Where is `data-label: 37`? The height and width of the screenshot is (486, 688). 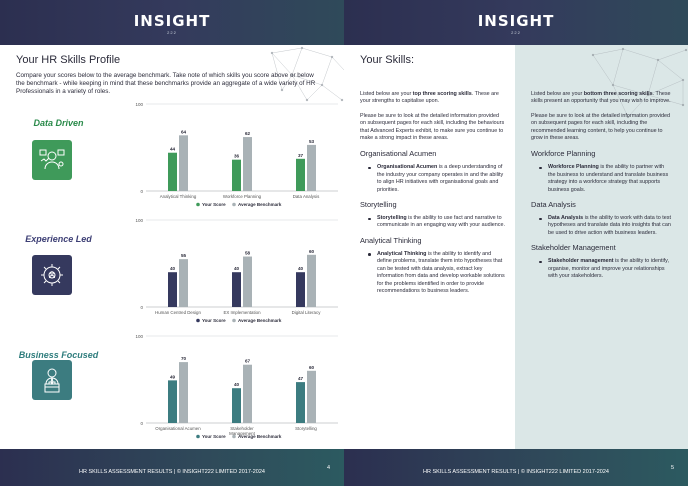 data-label: 37 is located at coordinates (301, 155).